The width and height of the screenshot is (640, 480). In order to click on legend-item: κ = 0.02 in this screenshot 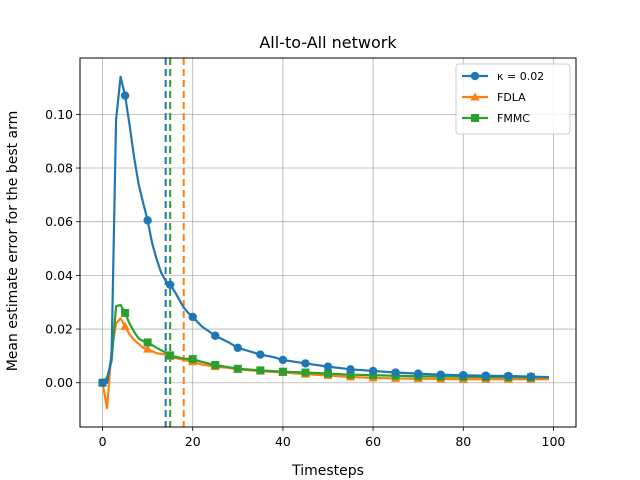, I will do `click(503, 76)`.